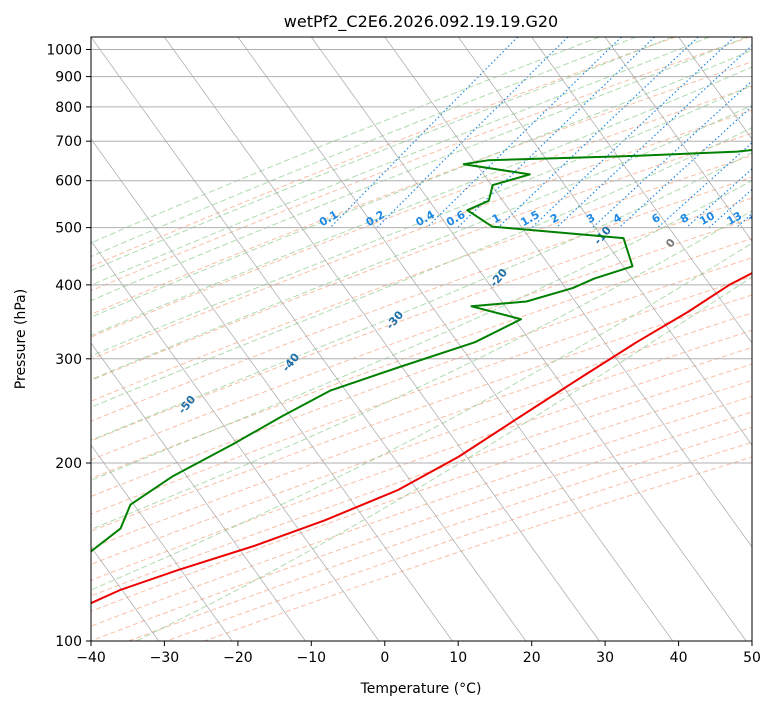 This screenshot has height=708, width=775. I want to click on y-tick-label: 300, so click(68, 360).